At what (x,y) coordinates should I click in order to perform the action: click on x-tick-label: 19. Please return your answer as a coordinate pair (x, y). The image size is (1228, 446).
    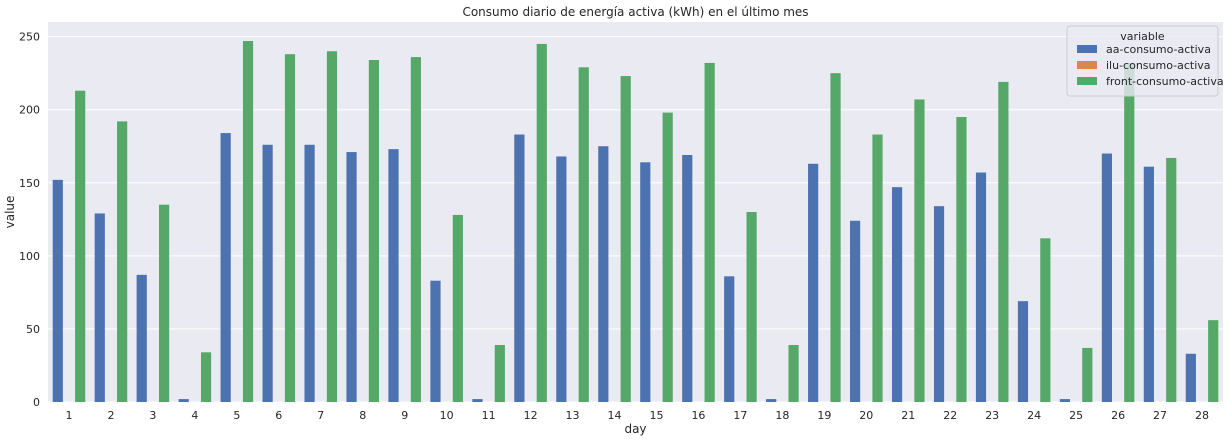
    Looking at the image, I should click on (824, 415).